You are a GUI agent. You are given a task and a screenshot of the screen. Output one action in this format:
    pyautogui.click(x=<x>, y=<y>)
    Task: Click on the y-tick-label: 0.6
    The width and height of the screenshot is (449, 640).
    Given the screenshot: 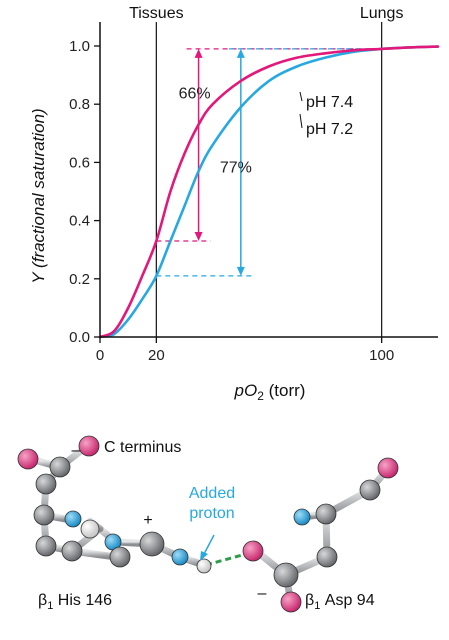 What is the action you would take?
    pyautogui.click(x=79, y=162)
    